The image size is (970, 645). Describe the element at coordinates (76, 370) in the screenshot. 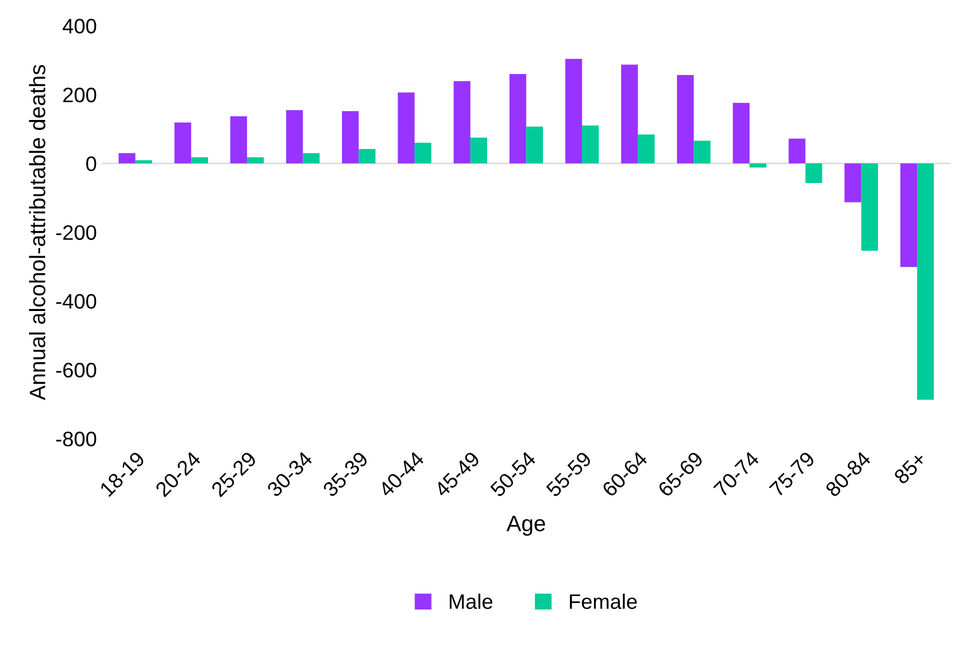

I see `y-tick-label: -600` at that location.